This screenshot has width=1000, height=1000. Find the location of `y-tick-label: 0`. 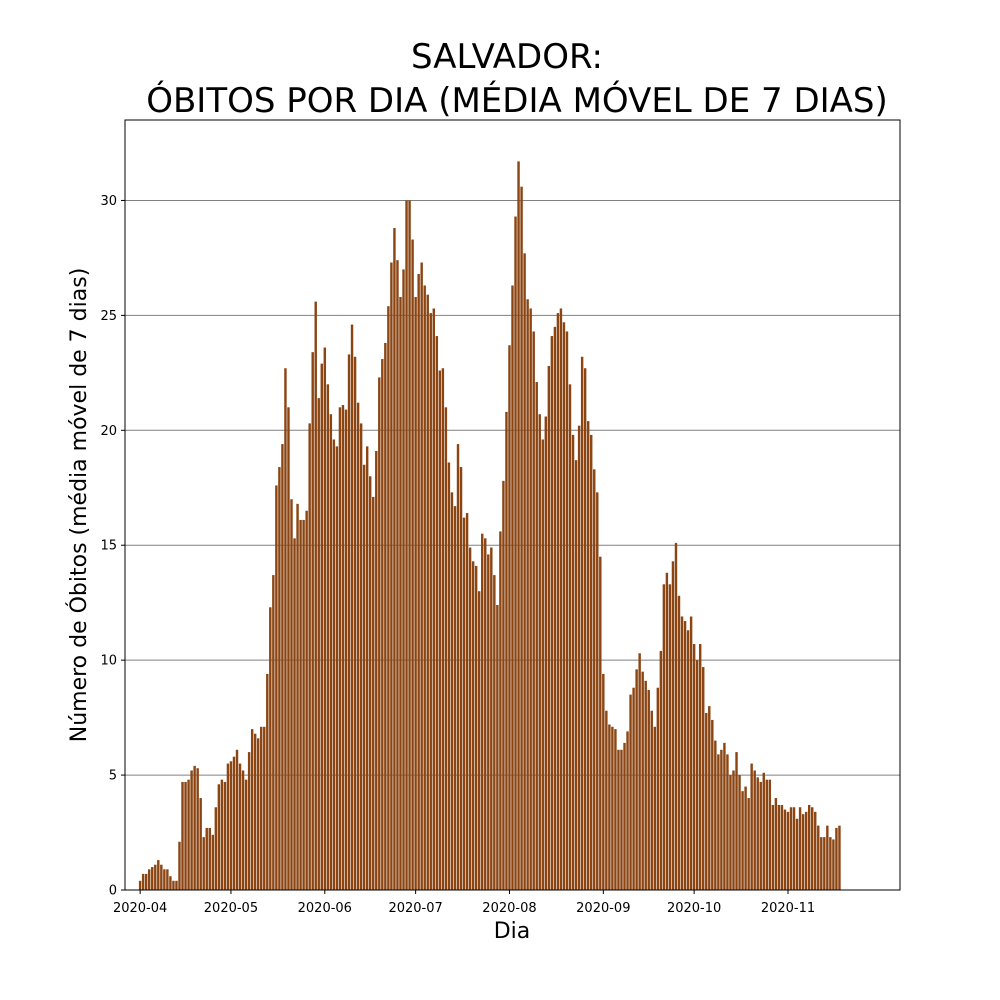

y-tick-label: 0 is located at coordinates (113, 891).